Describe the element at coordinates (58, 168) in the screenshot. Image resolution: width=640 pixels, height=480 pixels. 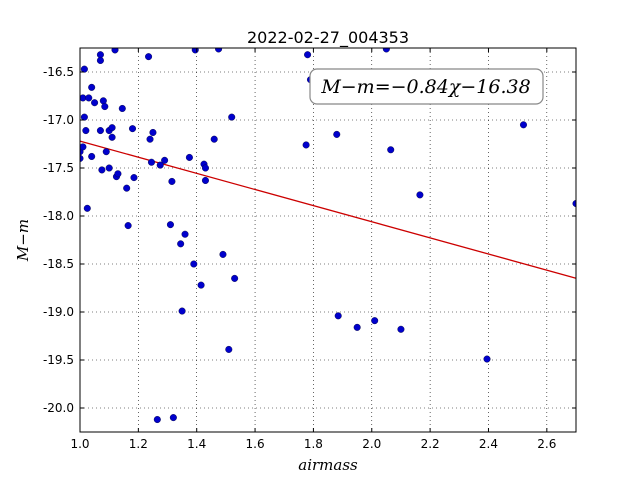
I see `y-tick-label: -17.5` at that location.